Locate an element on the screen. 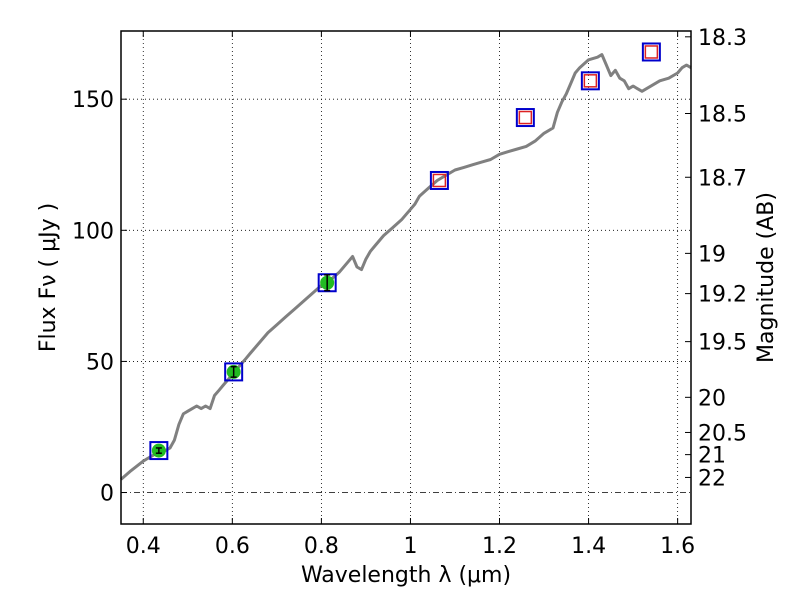  magnitude-tick-label: 20.5 is located at coordinates (722, 433).